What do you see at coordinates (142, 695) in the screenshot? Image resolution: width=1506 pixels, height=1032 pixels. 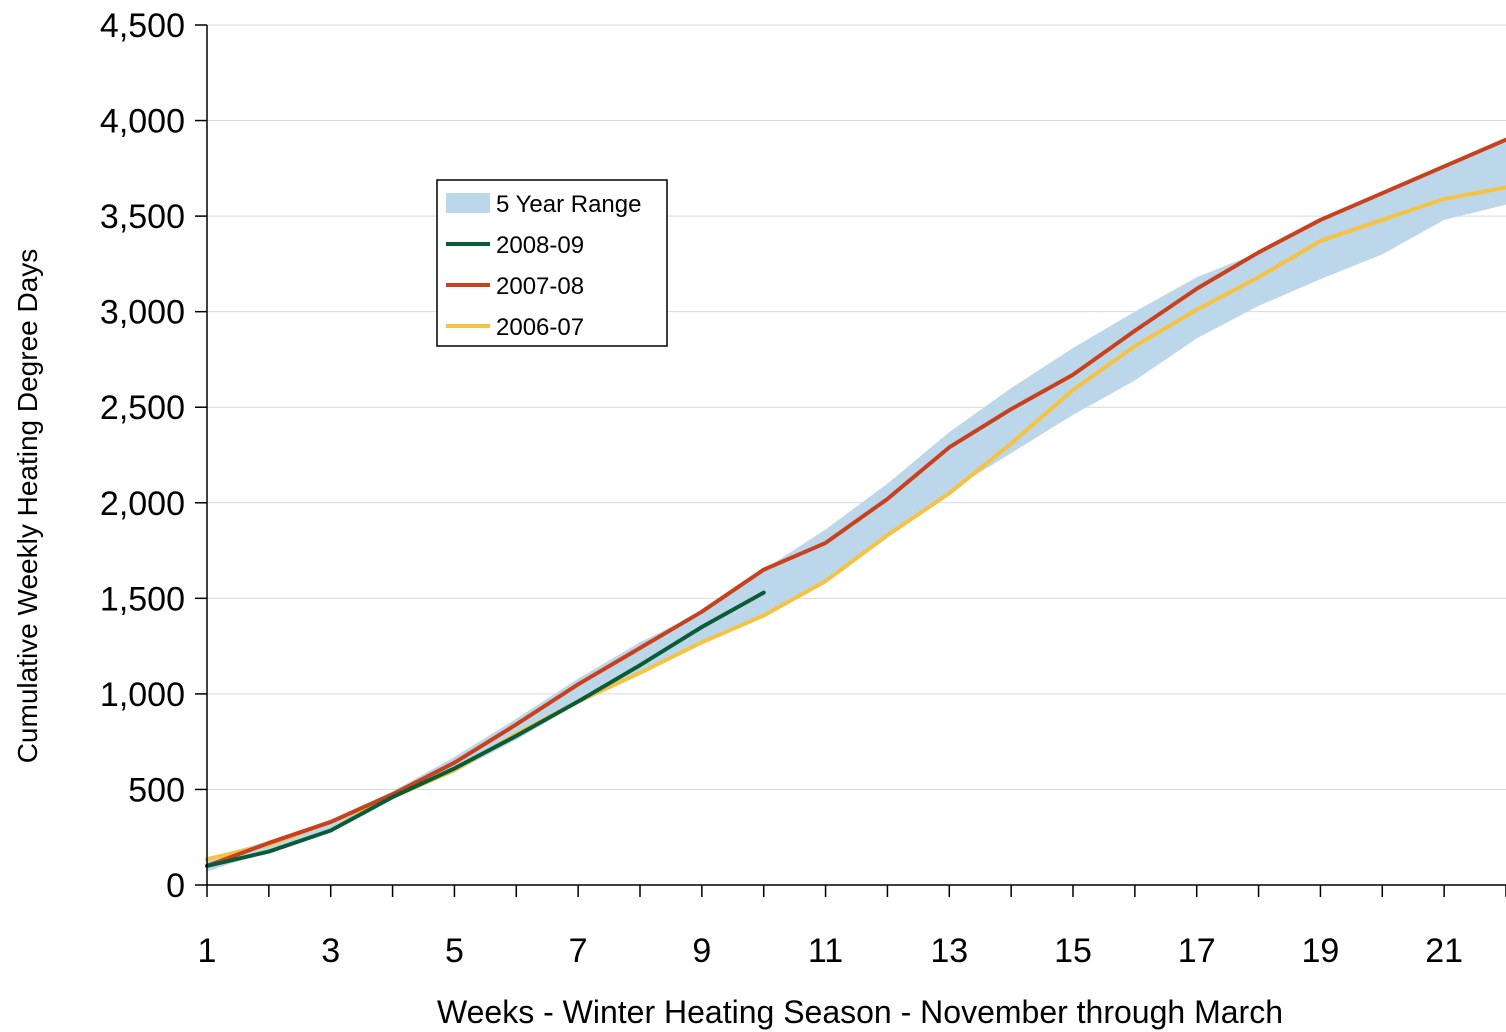 I see `y-tick-label: 1,000` at bounding box center [142, 695].